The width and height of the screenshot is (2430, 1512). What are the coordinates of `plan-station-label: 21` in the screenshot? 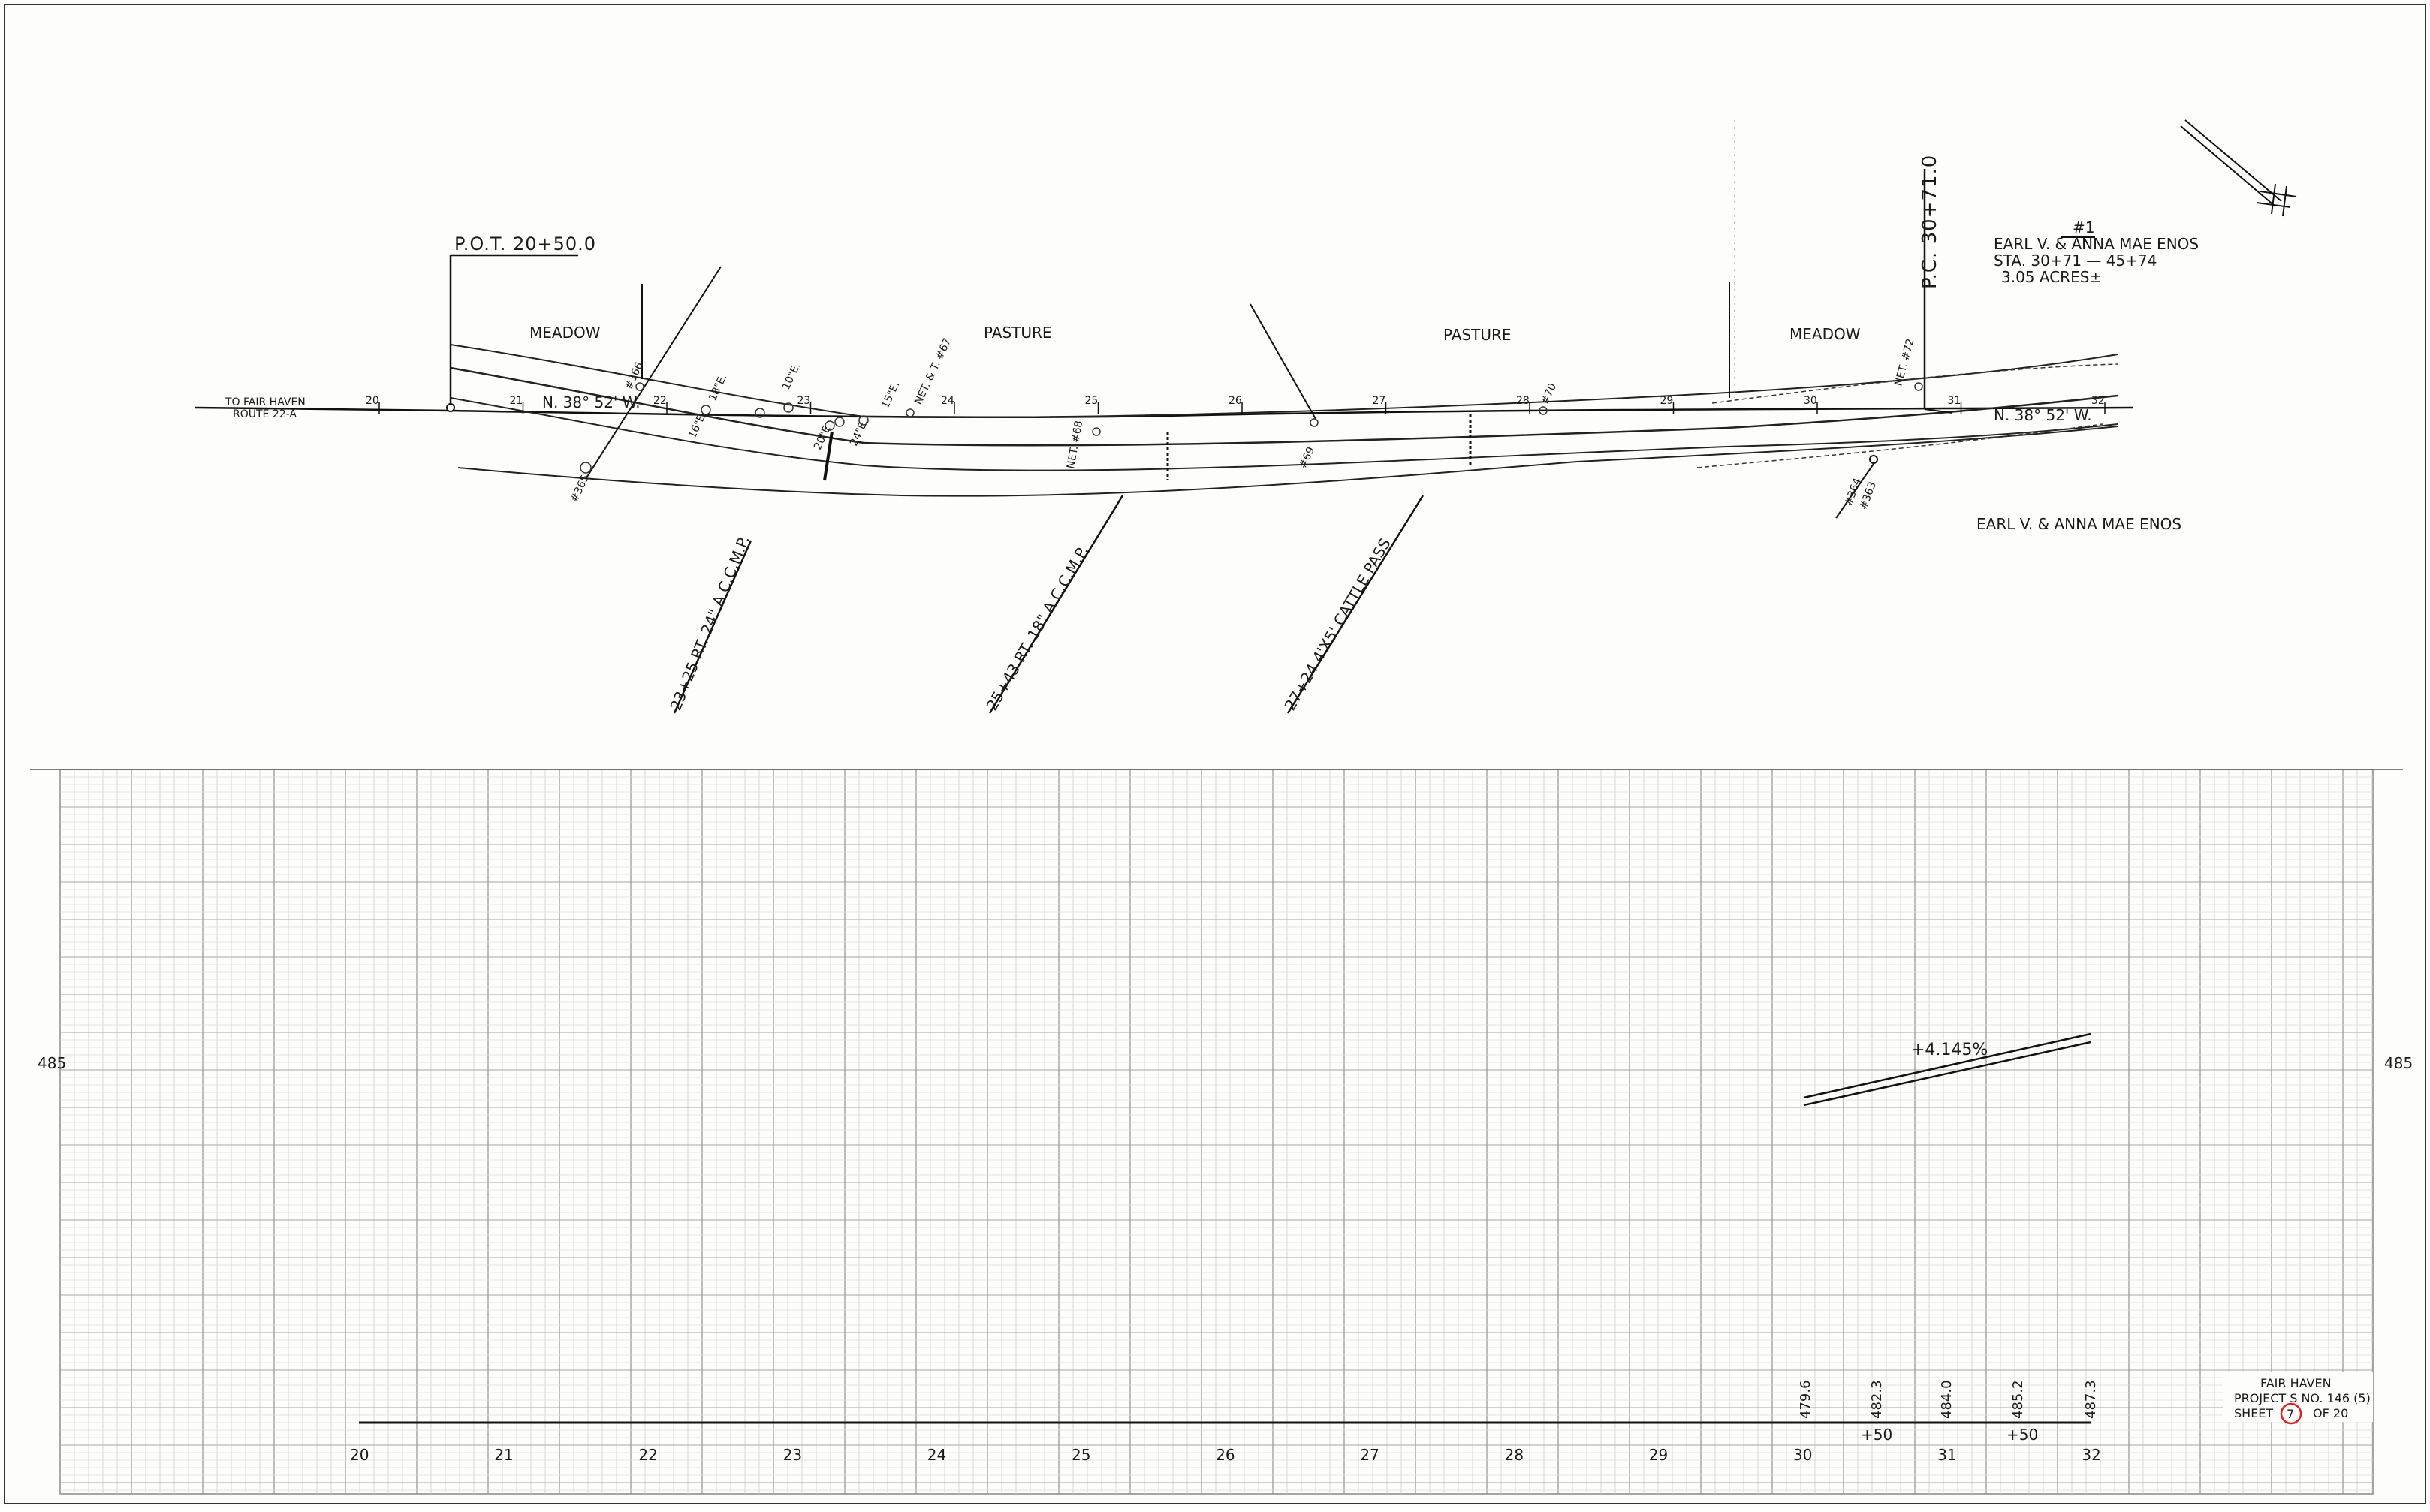 It's located at (516, 401).